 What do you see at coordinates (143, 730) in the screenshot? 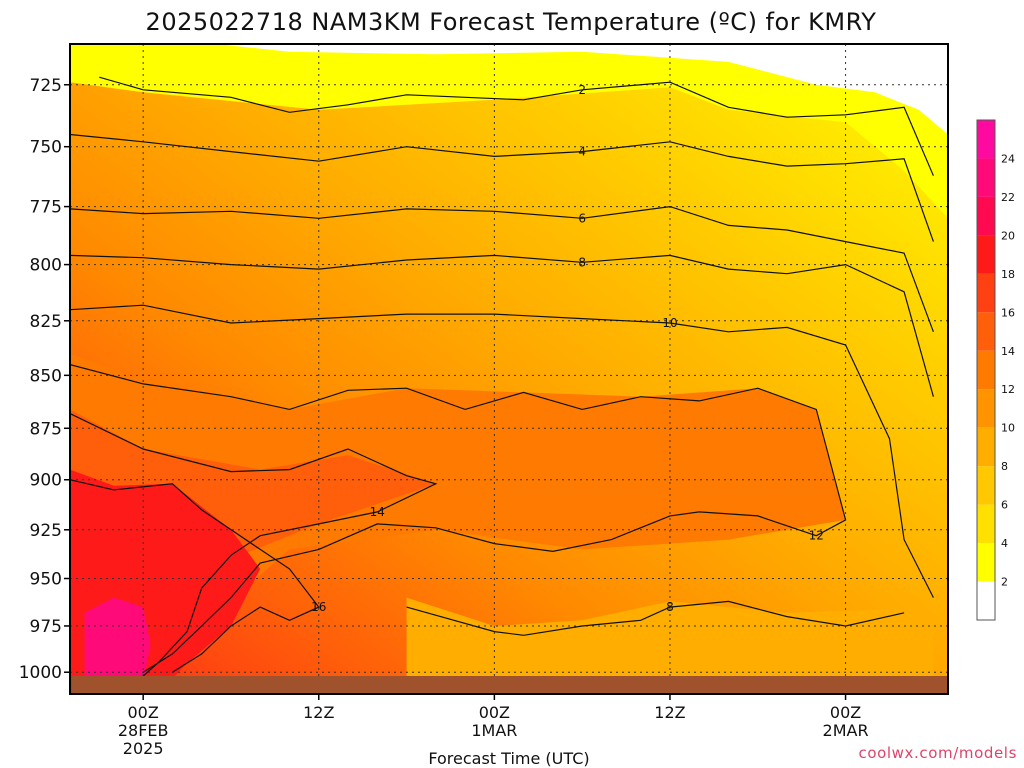
I see `x-tick-sublabel: 28FEB` at bounding box center [143, 730].